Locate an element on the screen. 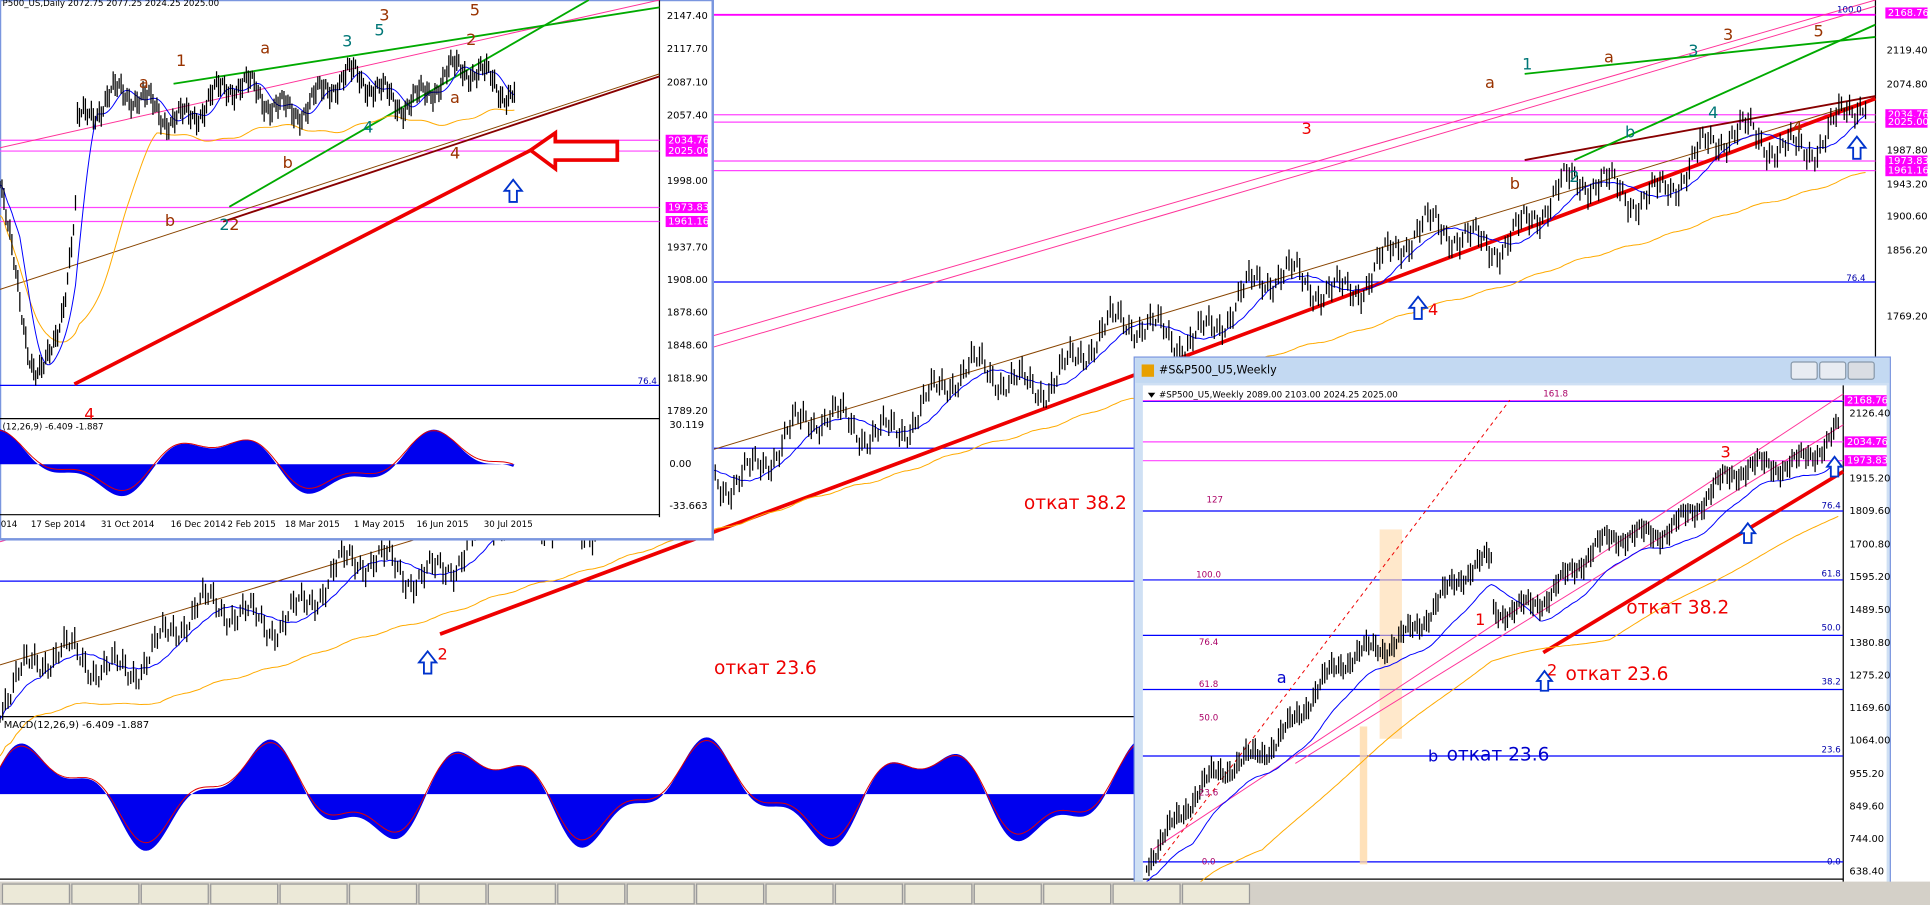 The height and width of the screenshot is (905, 1930). y-tick-label: 1900.60 is located at coordinates (1907, 217).